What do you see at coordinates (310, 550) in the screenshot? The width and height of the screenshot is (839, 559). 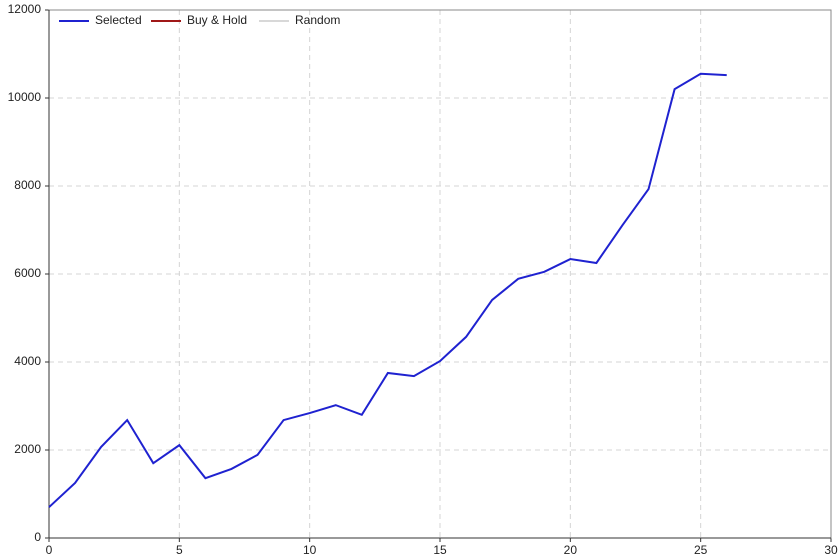 I see `x-tick-label: 10` at bounding box center [310, 550].